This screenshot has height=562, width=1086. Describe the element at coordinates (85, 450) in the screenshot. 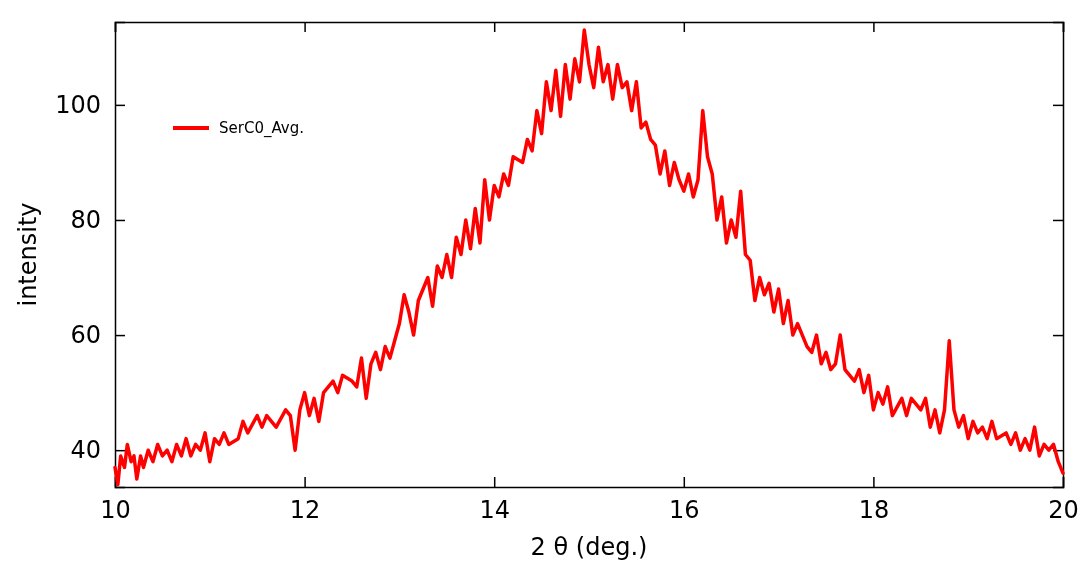

I see `y-tick-label: 40` at that location.